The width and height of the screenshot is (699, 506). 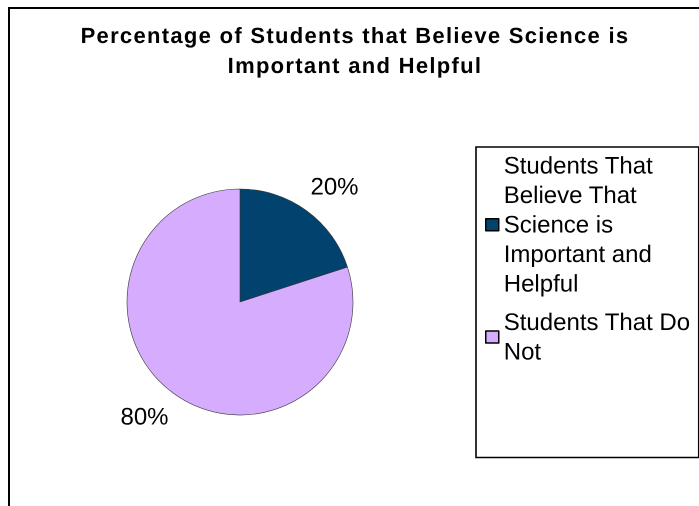 I want to click on data-label: 20%, so click(x=334, y=187).